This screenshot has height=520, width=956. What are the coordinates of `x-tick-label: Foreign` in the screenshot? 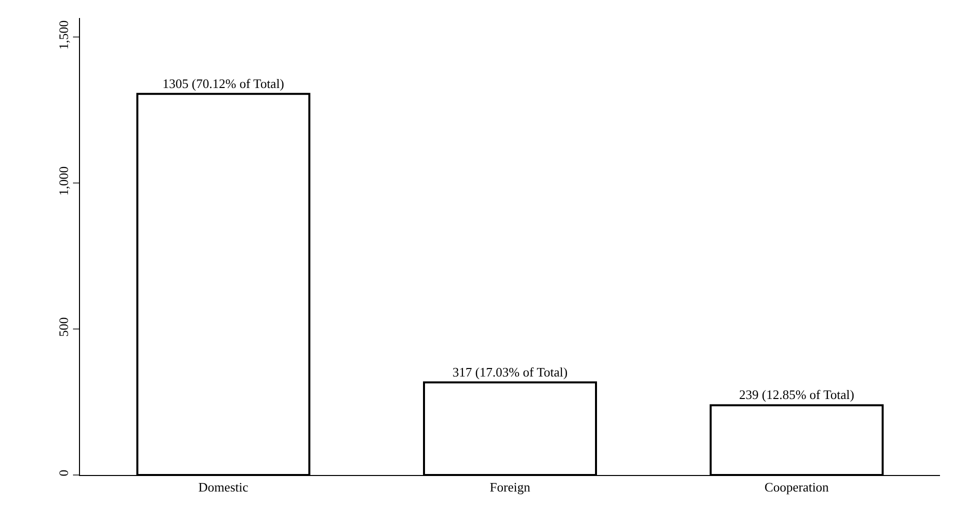 It's located at (510, 487).